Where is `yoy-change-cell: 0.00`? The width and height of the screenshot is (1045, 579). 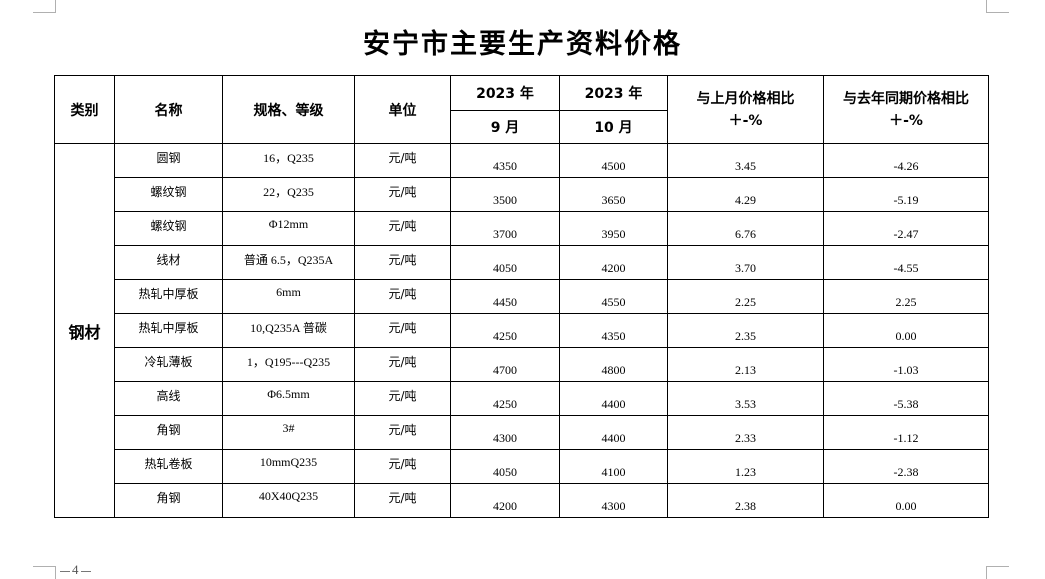
yoy-change-cell: 0.00 is located at coordinates (906, 330).